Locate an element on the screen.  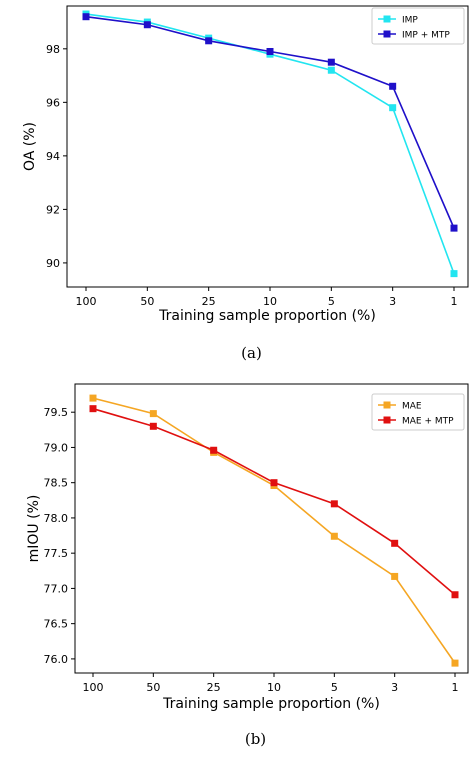
y-tick-label: 79.0 is located at coordinates (56, 447).